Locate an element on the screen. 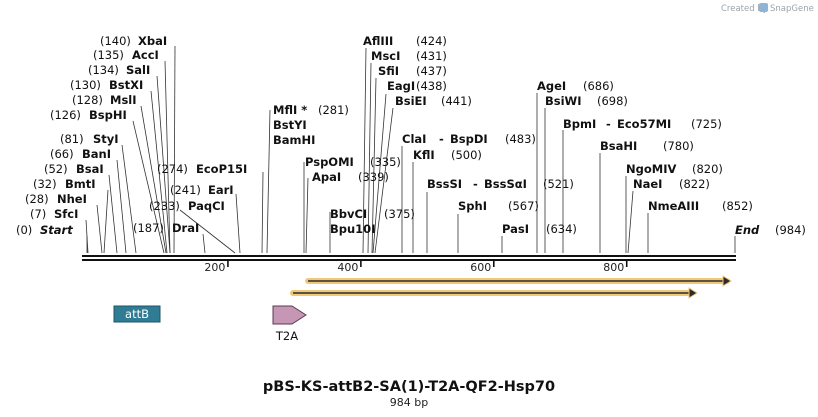 Image resolution: width=818 pixels, height=417 pixels. enzyme-label-styi: StyI is located at coordinates (106, 139).